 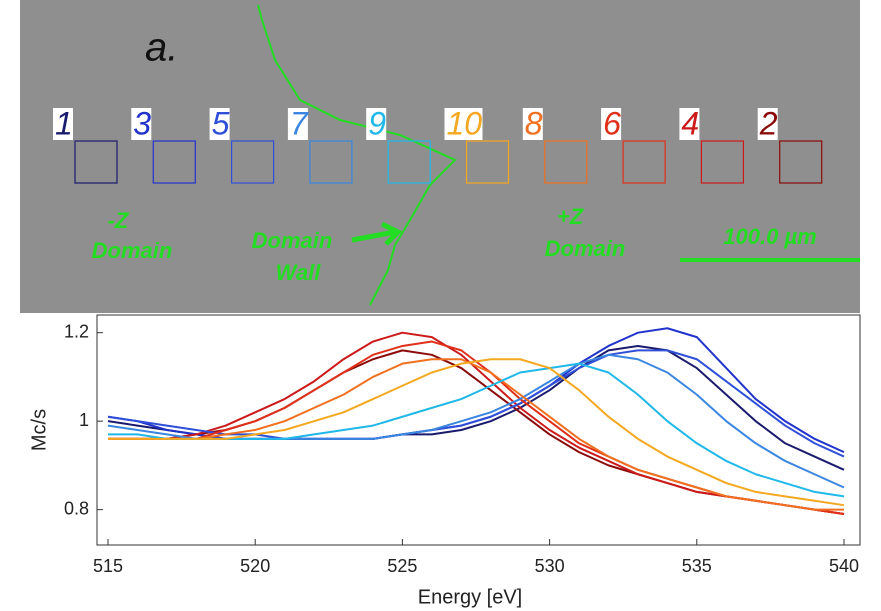 I want to click on x-tick-label: 515, so click(x=108, y=566).